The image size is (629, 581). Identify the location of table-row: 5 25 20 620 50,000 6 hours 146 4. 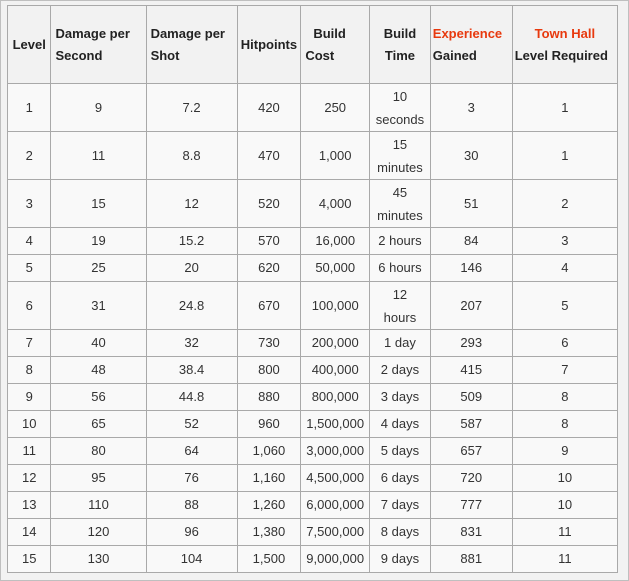
(312, 268).